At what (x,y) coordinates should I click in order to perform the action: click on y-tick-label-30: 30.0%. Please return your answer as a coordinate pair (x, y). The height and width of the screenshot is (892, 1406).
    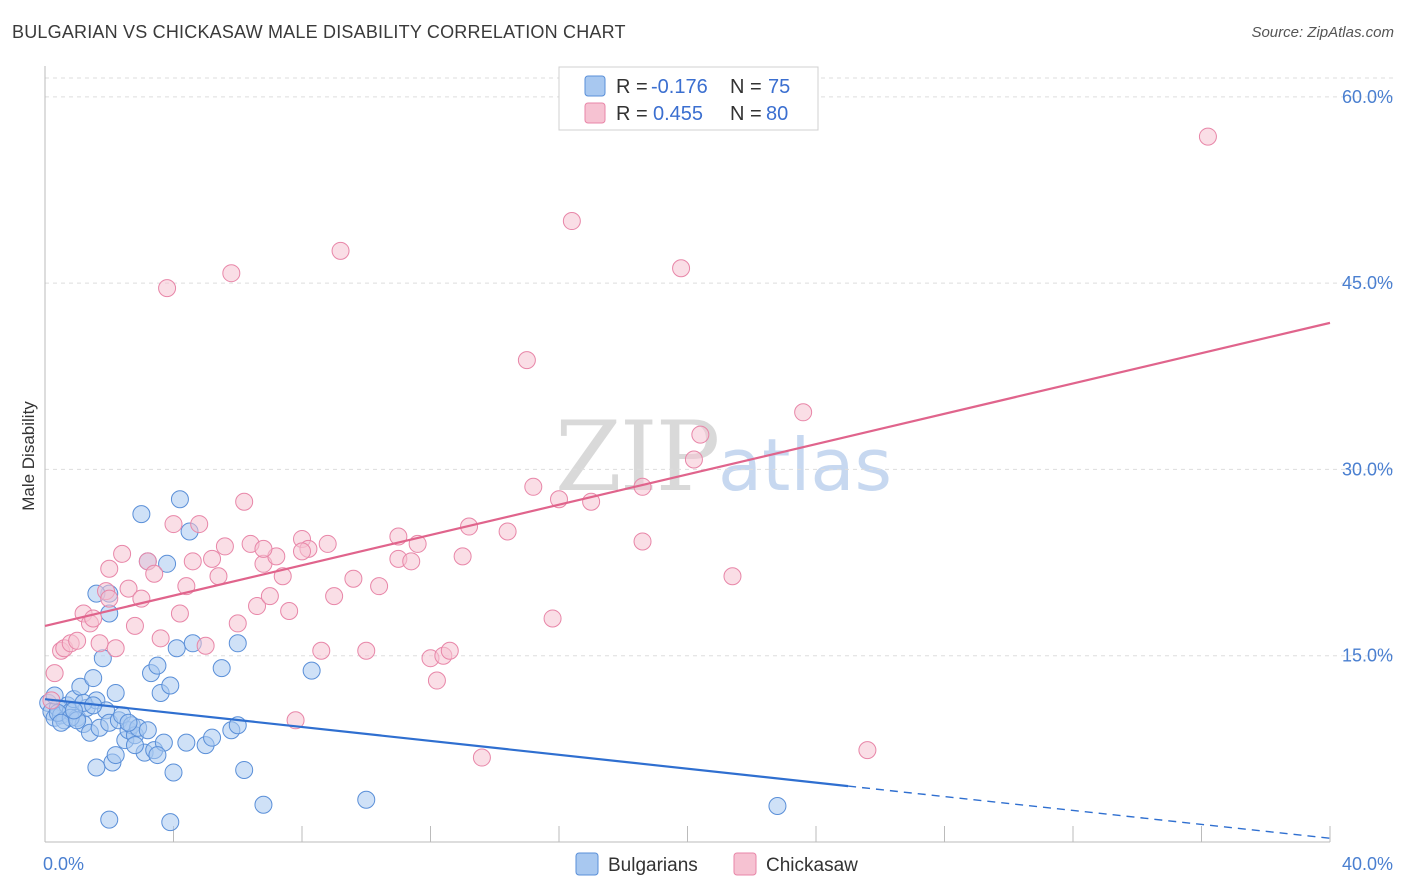
    Looking at the image, I should click on (1367, 469).